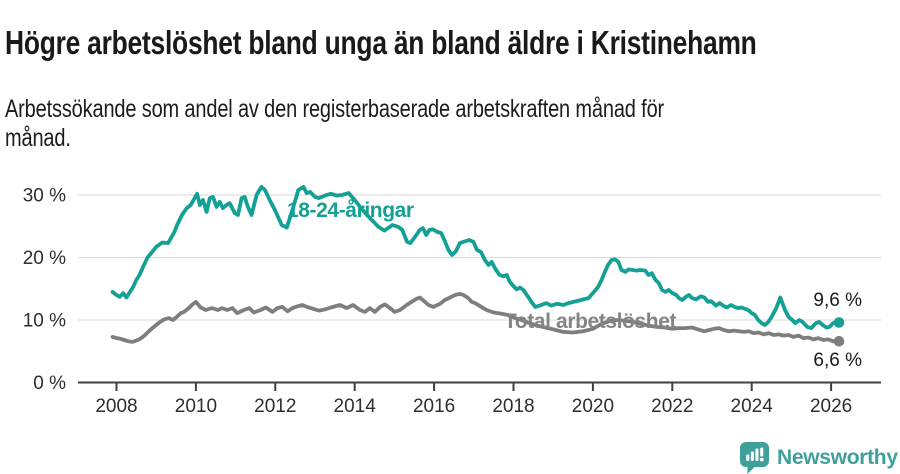 This screenshot has height=474, width=900. I want to click on svg-text: 2026, so click(831, 406).